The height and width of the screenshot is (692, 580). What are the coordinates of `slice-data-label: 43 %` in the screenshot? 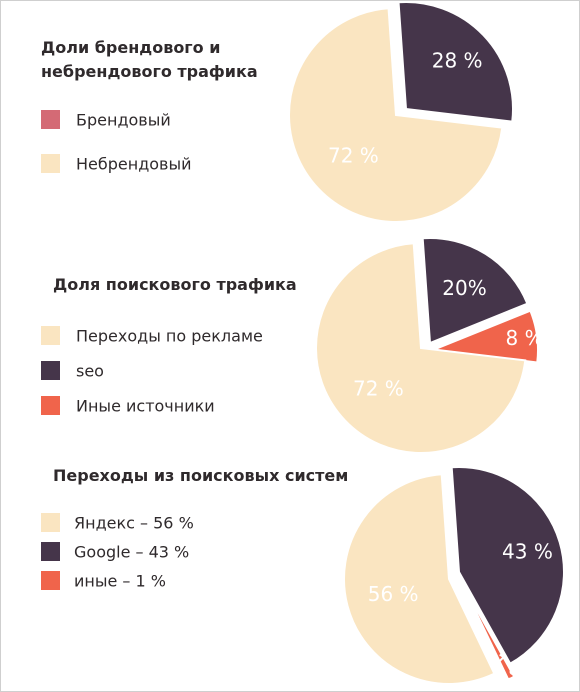 It's located at (527, 552).